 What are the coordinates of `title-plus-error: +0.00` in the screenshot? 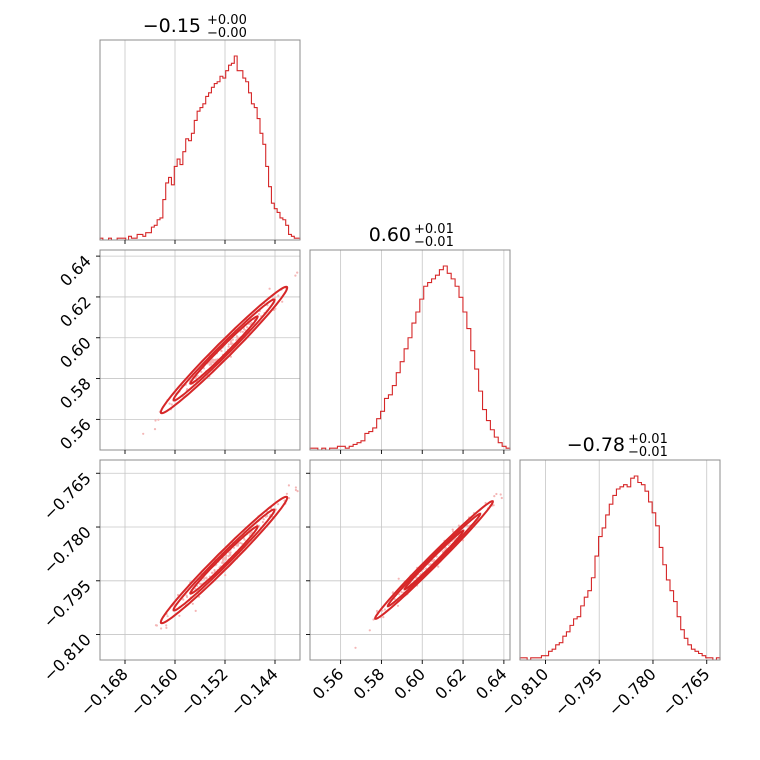 It's located at (227, 20).